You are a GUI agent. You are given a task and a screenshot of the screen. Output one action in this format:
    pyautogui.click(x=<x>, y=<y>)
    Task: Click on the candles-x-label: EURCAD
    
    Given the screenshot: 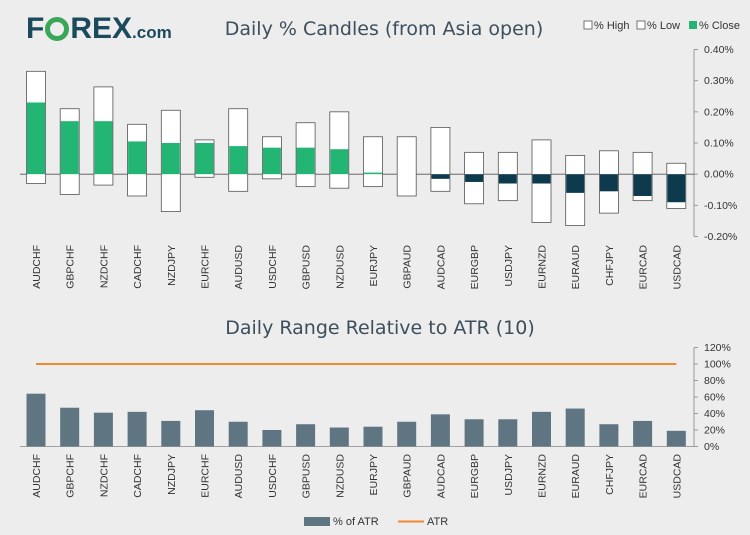 What is the action you would take?
    pyautogui.click(x=644, y=267)
    